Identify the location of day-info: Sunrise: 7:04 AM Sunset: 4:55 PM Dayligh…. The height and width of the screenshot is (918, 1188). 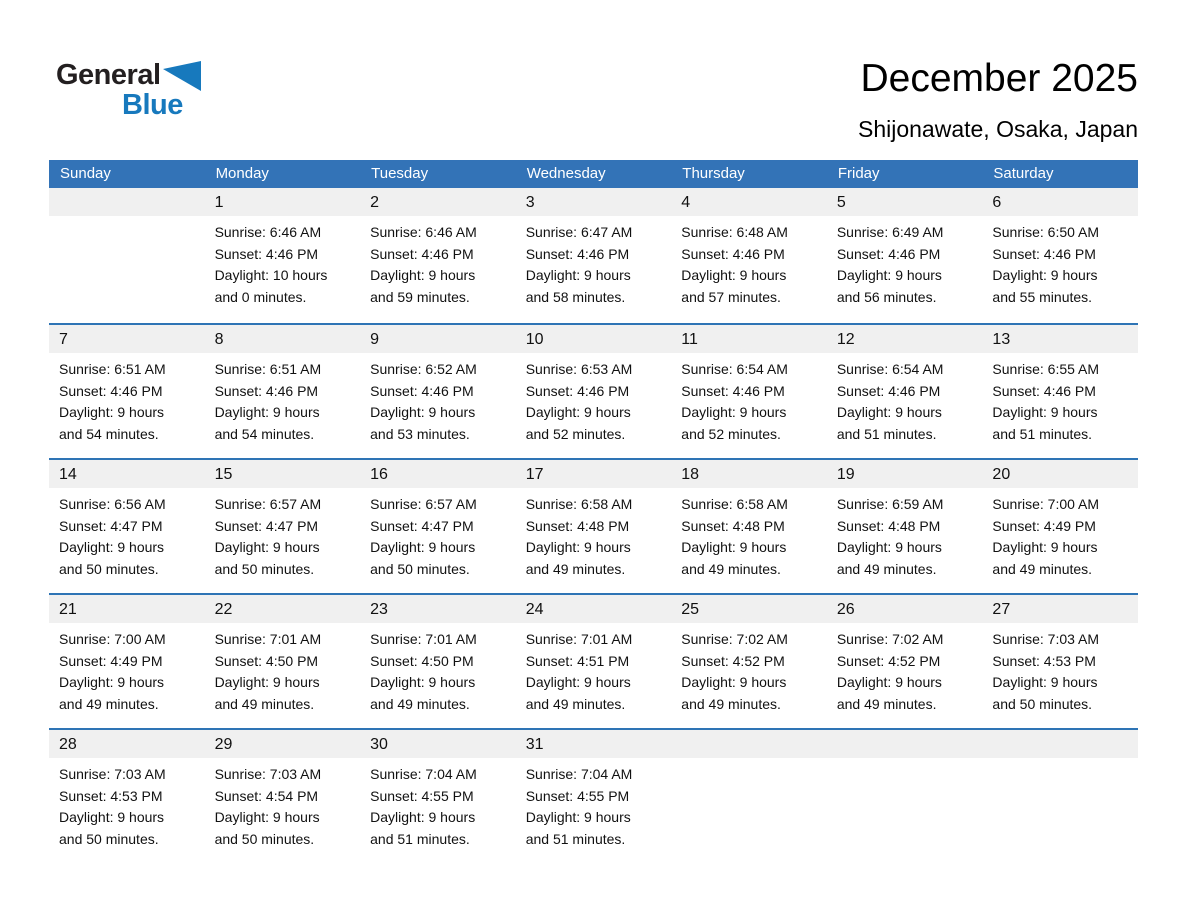
(594, 804).